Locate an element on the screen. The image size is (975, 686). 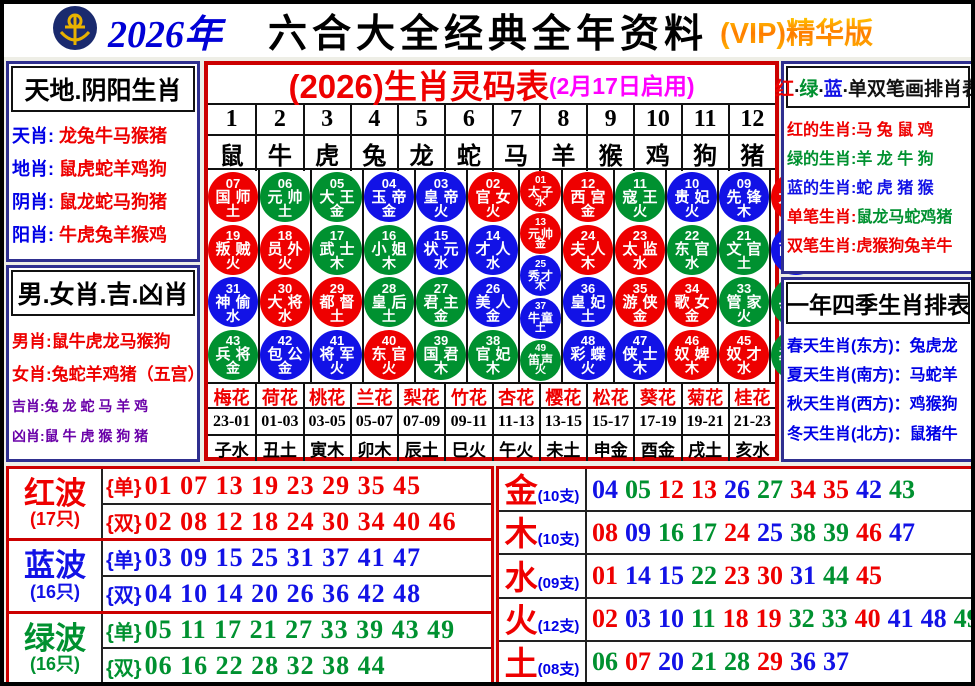
circle-number: 15 is located at coordinates (441, 236).